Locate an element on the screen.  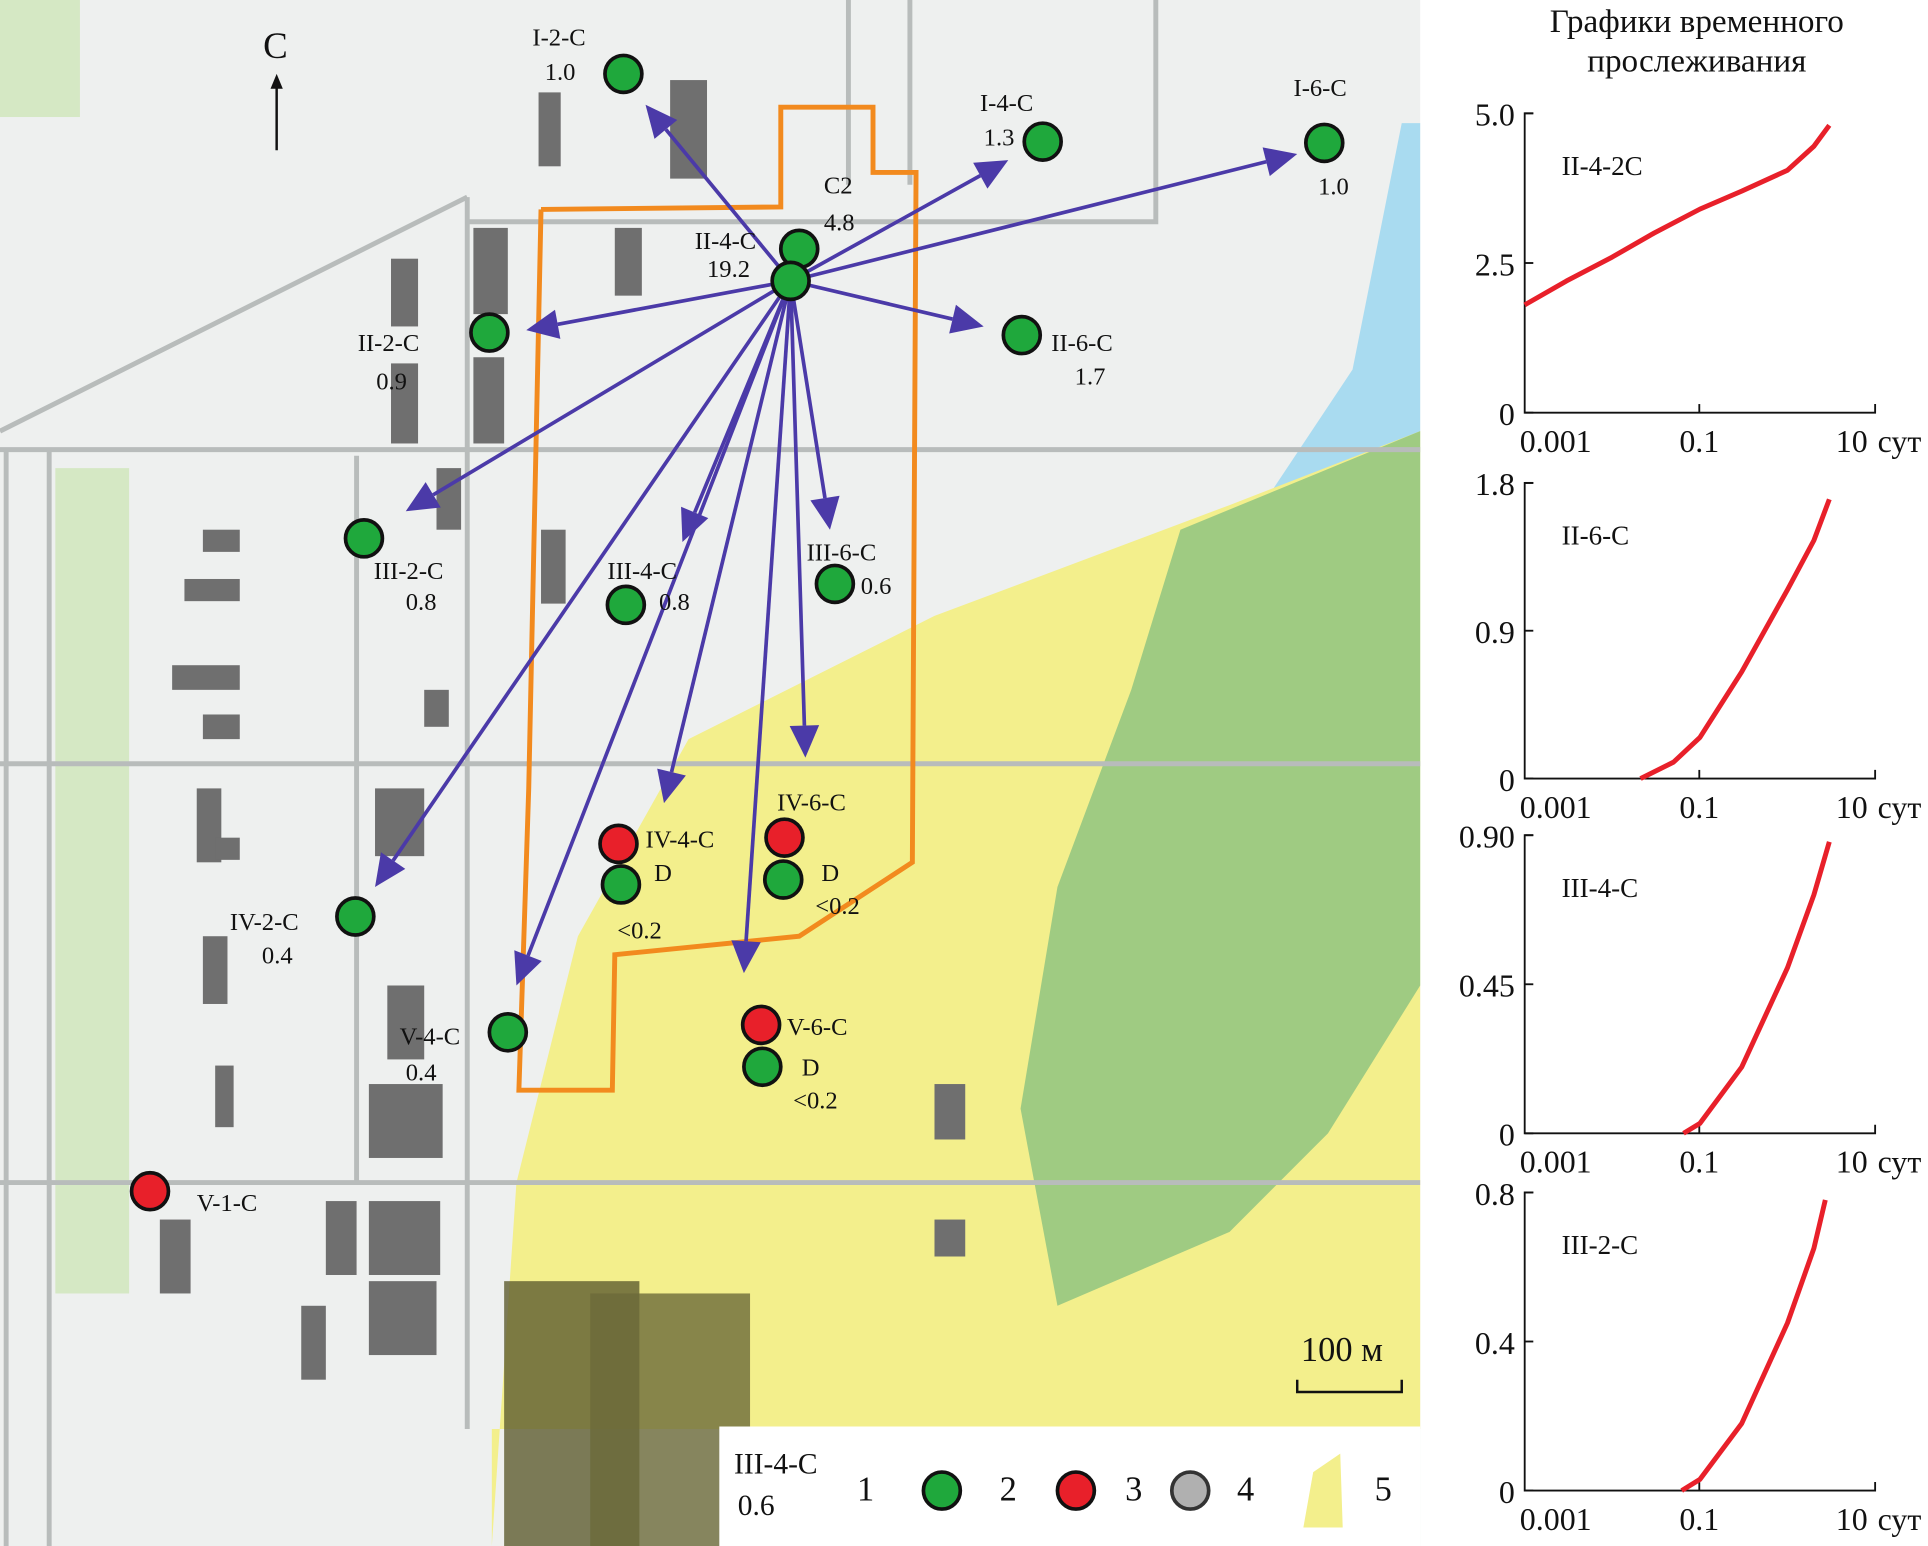
chart-series-label: III-4-C is located at coordinates (1600, 888).